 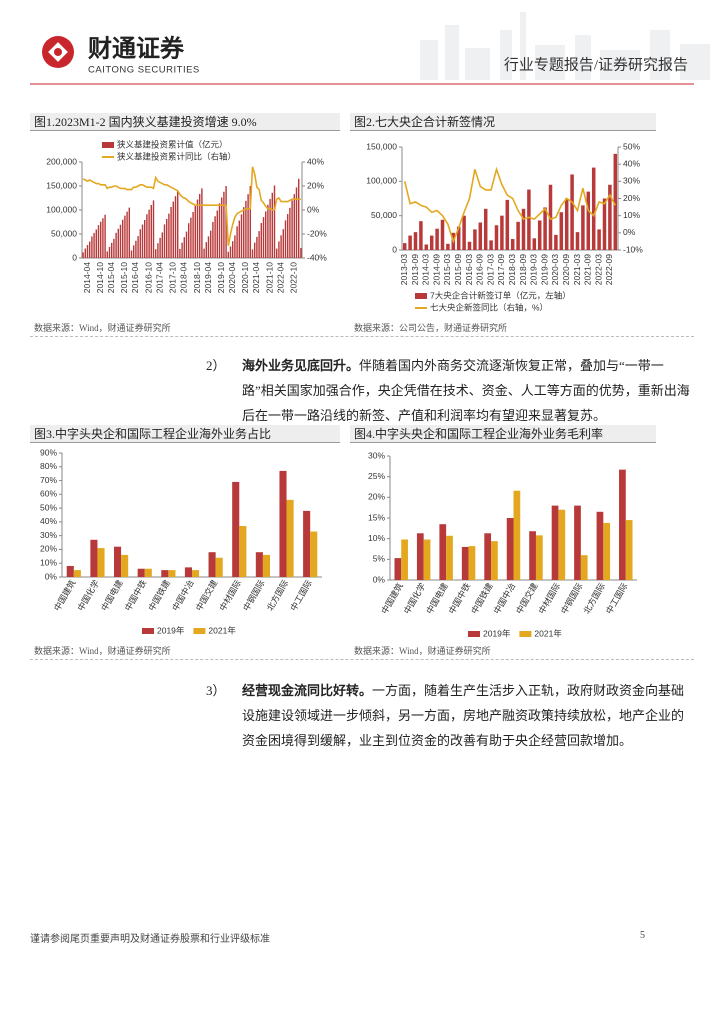 What do you see at coordinates (431, 328) in the screenshot?
I see `source: 数据来源：公司公告，财通证券研究所` at bounding box center [431, 328].